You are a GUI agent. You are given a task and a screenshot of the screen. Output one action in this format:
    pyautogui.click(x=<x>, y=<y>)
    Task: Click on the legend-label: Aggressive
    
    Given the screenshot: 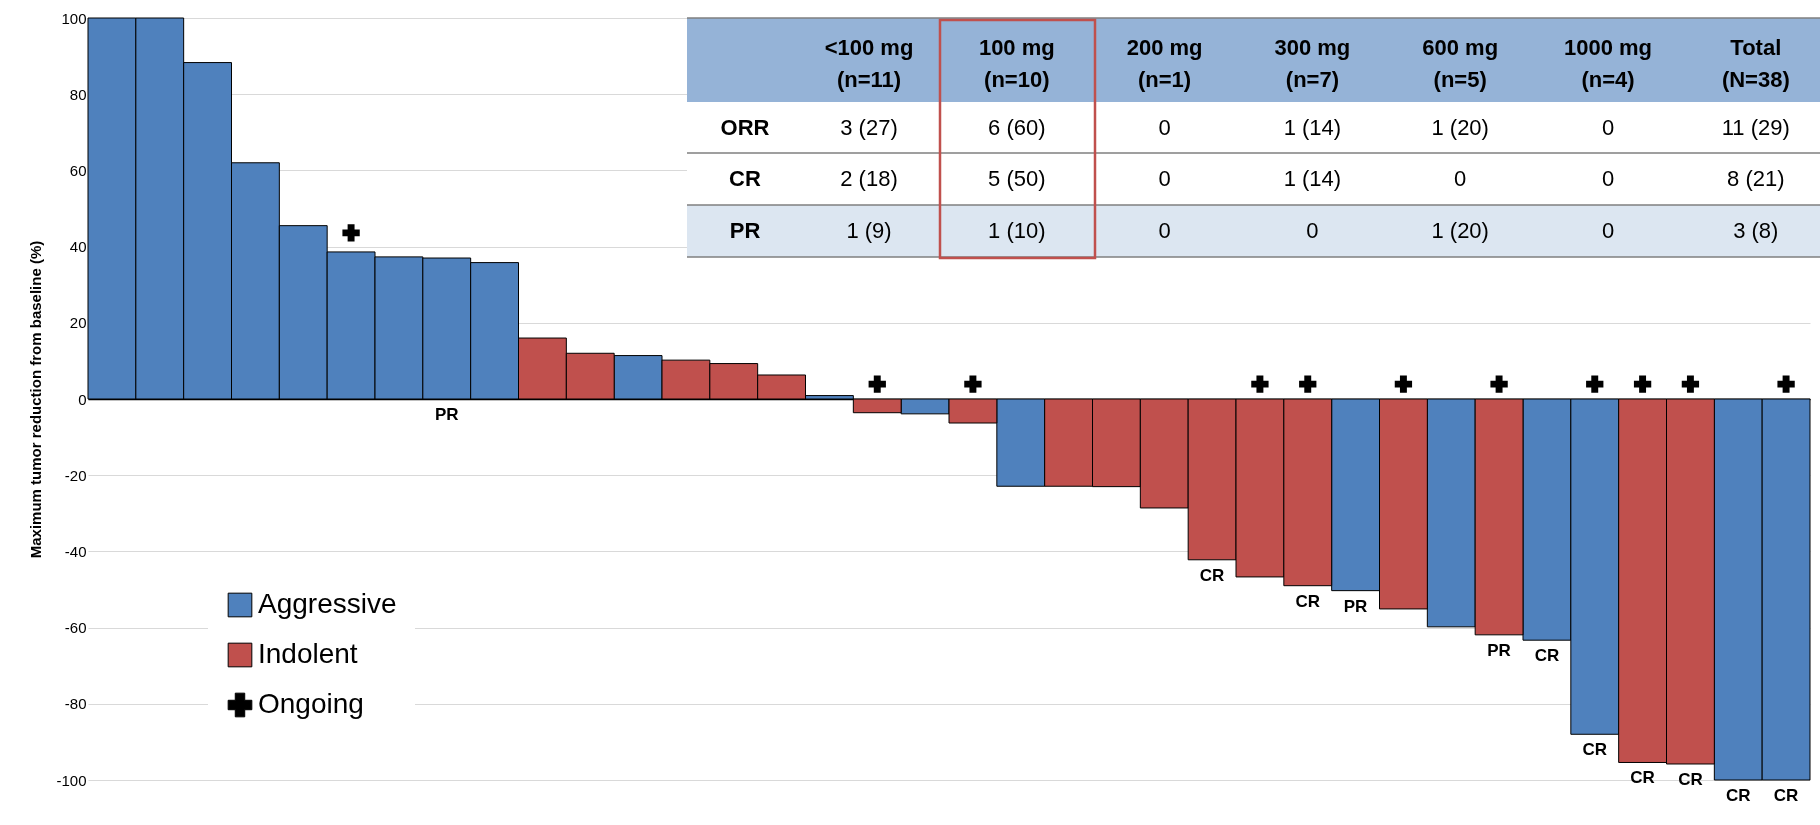 What is the action you would take?
    pyautogui.click(x=327, y=603)
    